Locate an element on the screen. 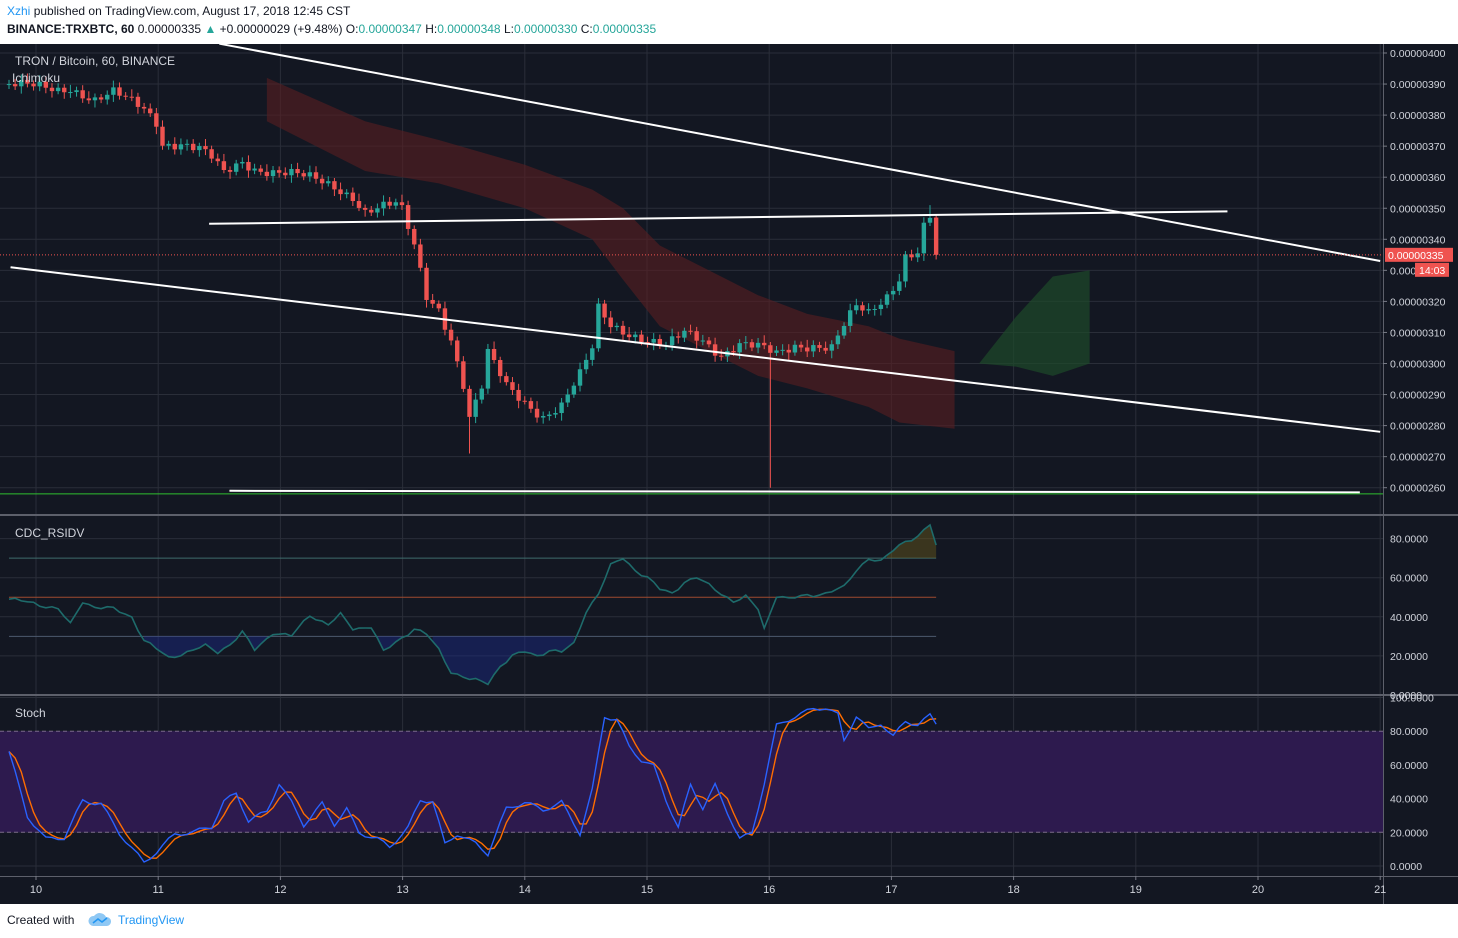 This screenshot has width=1458, height=938. stoch-tick-label: 100.0000 is located at coordinates (1412, 699).